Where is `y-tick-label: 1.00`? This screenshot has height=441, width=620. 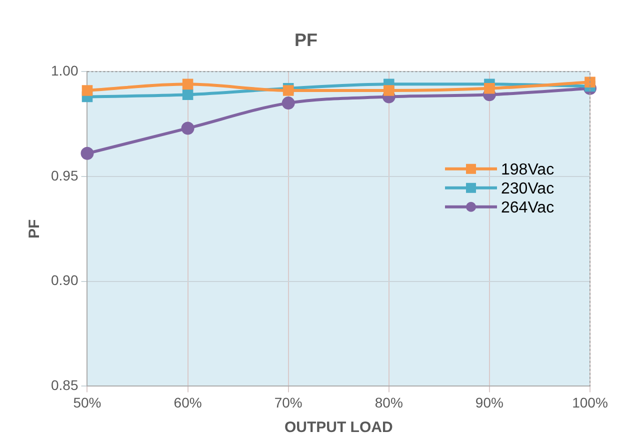 y-tick-label: 1.00 is located at coordinates (64, 70).